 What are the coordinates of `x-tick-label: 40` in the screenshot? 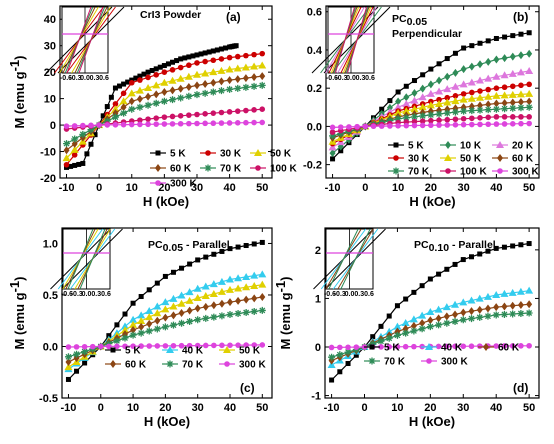 It's located at (496, 408).